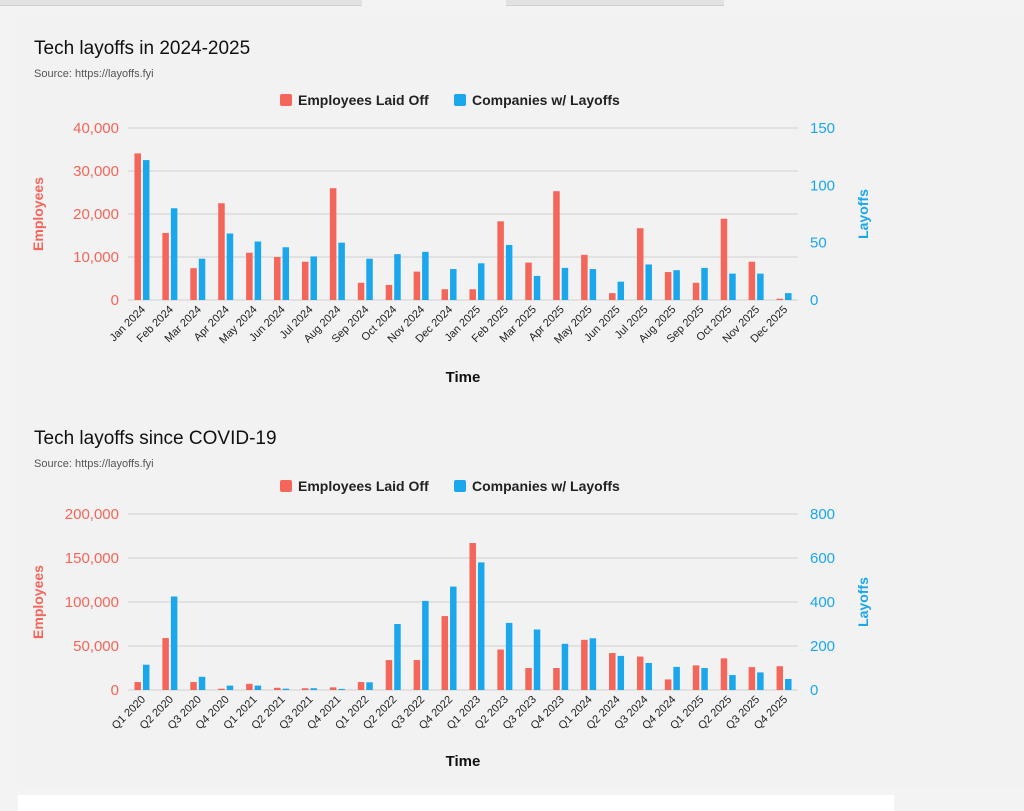  Describe the element at coordinates (363, 100) in the screenshot. I see `legend-label-employees: Employees Laid Off` at that location.